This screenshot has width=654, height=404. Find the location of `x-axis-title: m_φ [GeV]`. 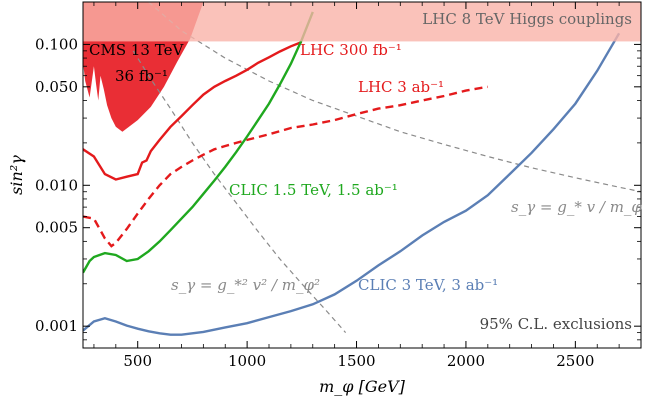

x-axis-title: m_φ [GeV] is located at coordinates (362, 386).